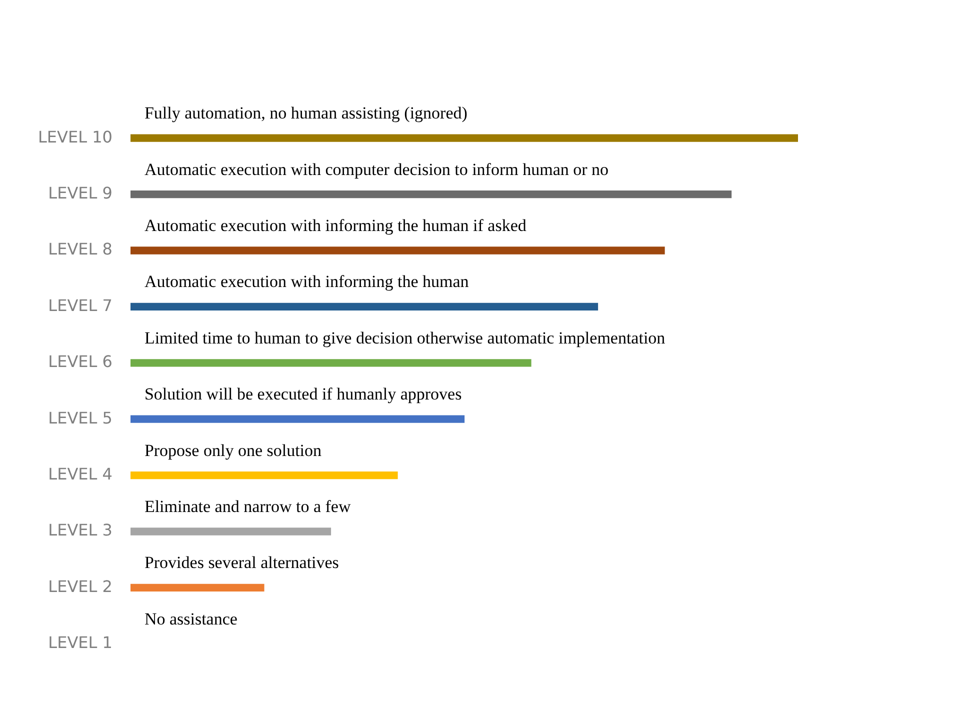 The image size is (975, 722). What do you see at coordinates (75, 136) in the screenshot?
I see `y-tick-label: LEVEL 10` at bounding box center [75, 136].